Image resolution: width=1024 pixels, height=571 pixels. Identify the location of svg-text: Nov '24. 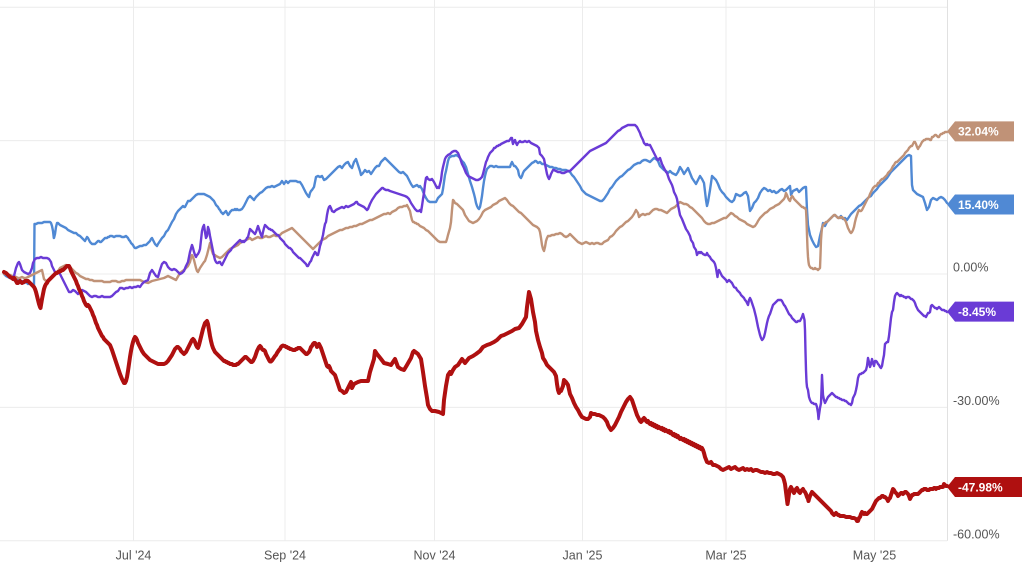
(435, 556).